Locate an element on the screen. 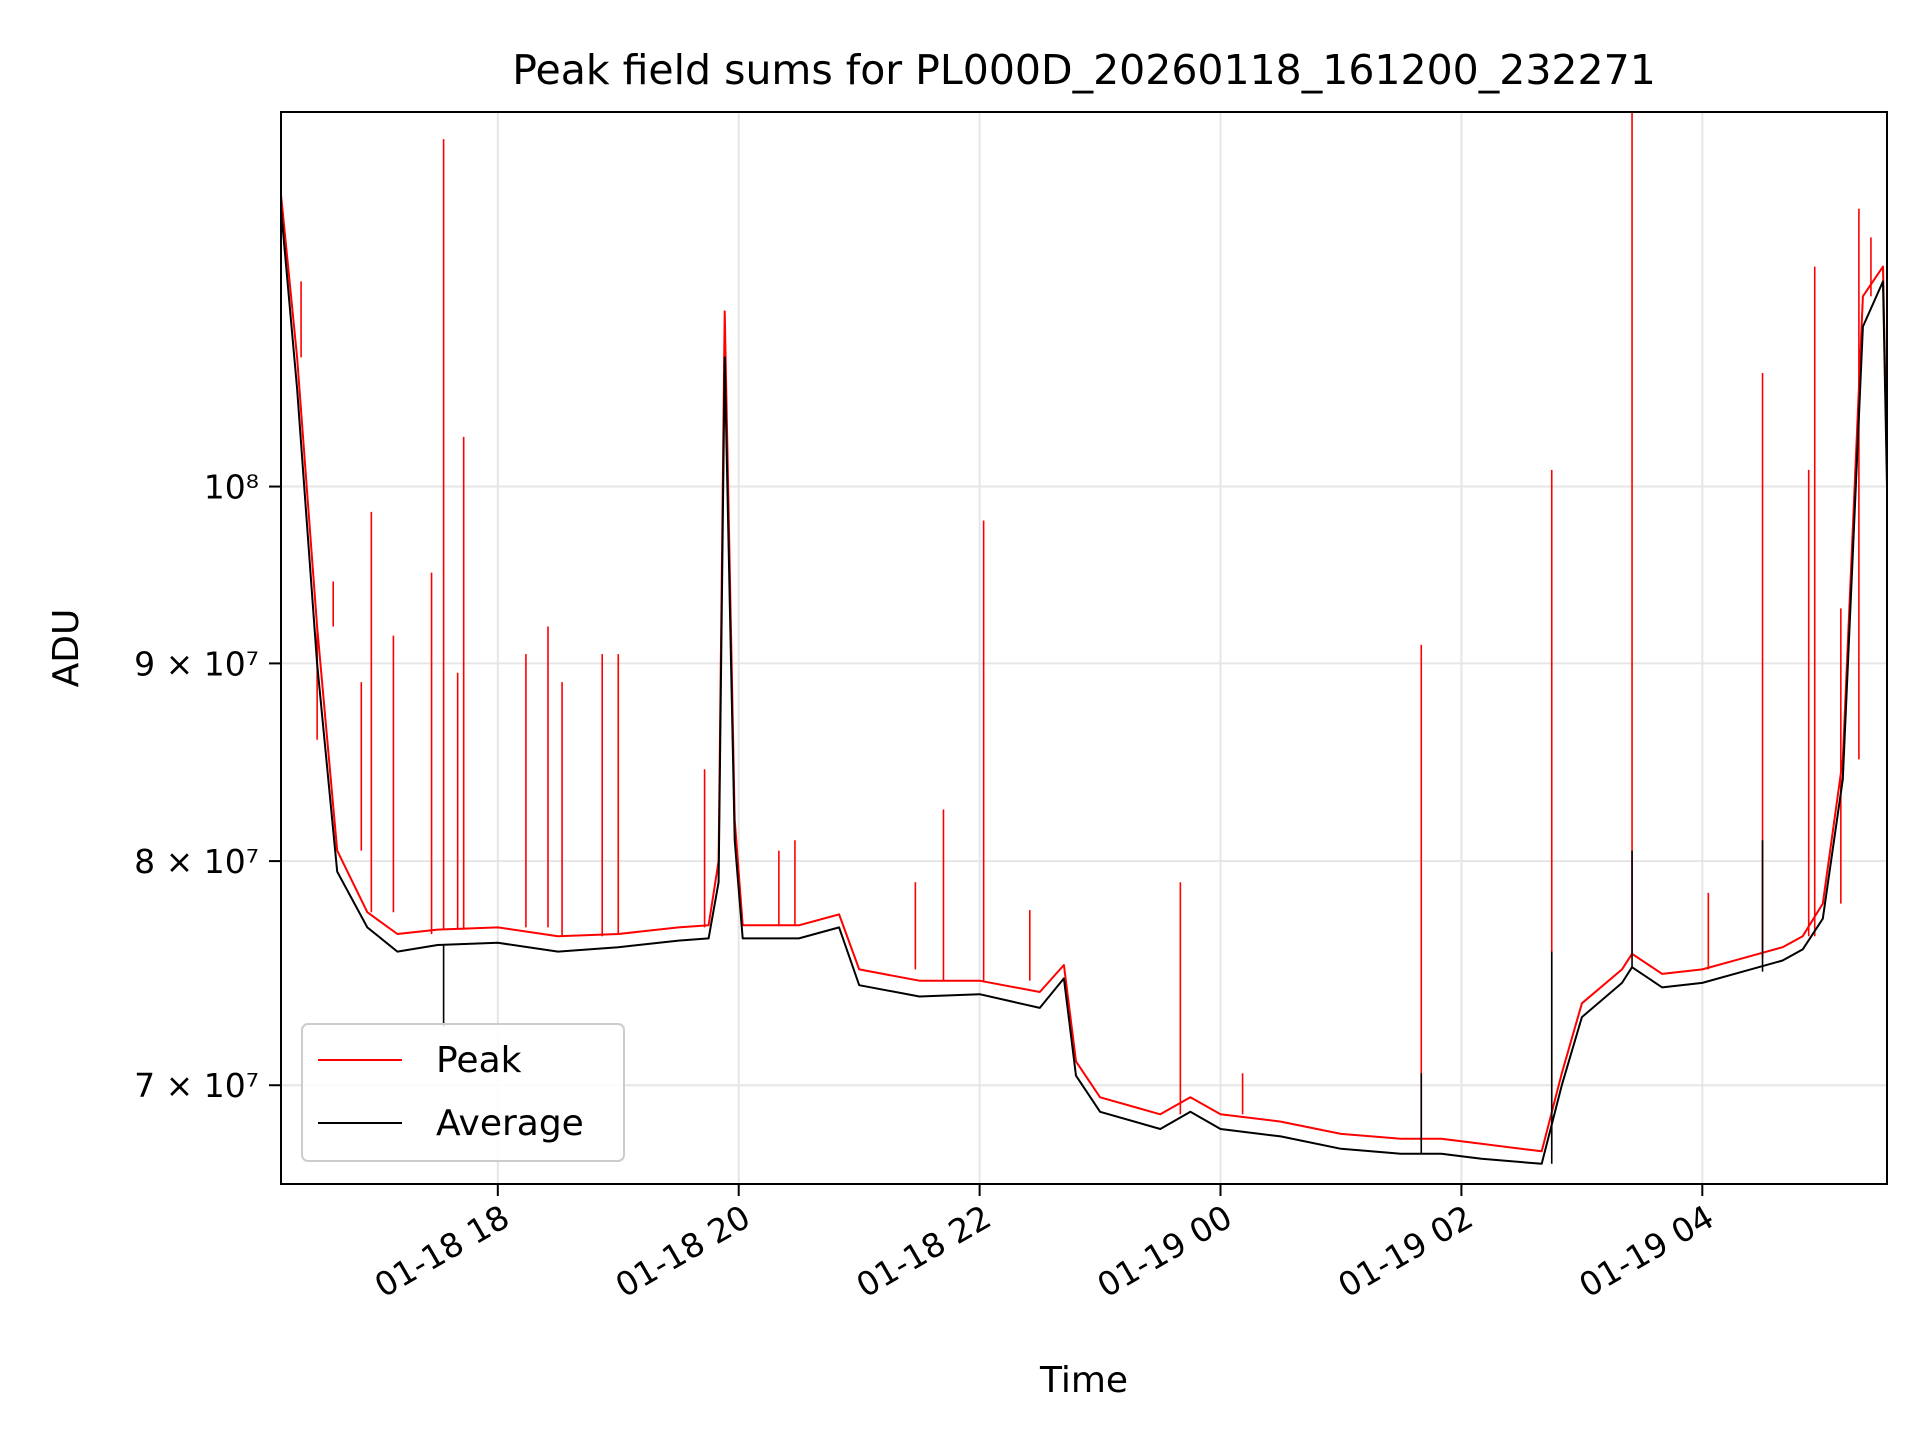 The image size is (1920, 1440). legend-label-average: Average is located at coordinates (510, 1123).